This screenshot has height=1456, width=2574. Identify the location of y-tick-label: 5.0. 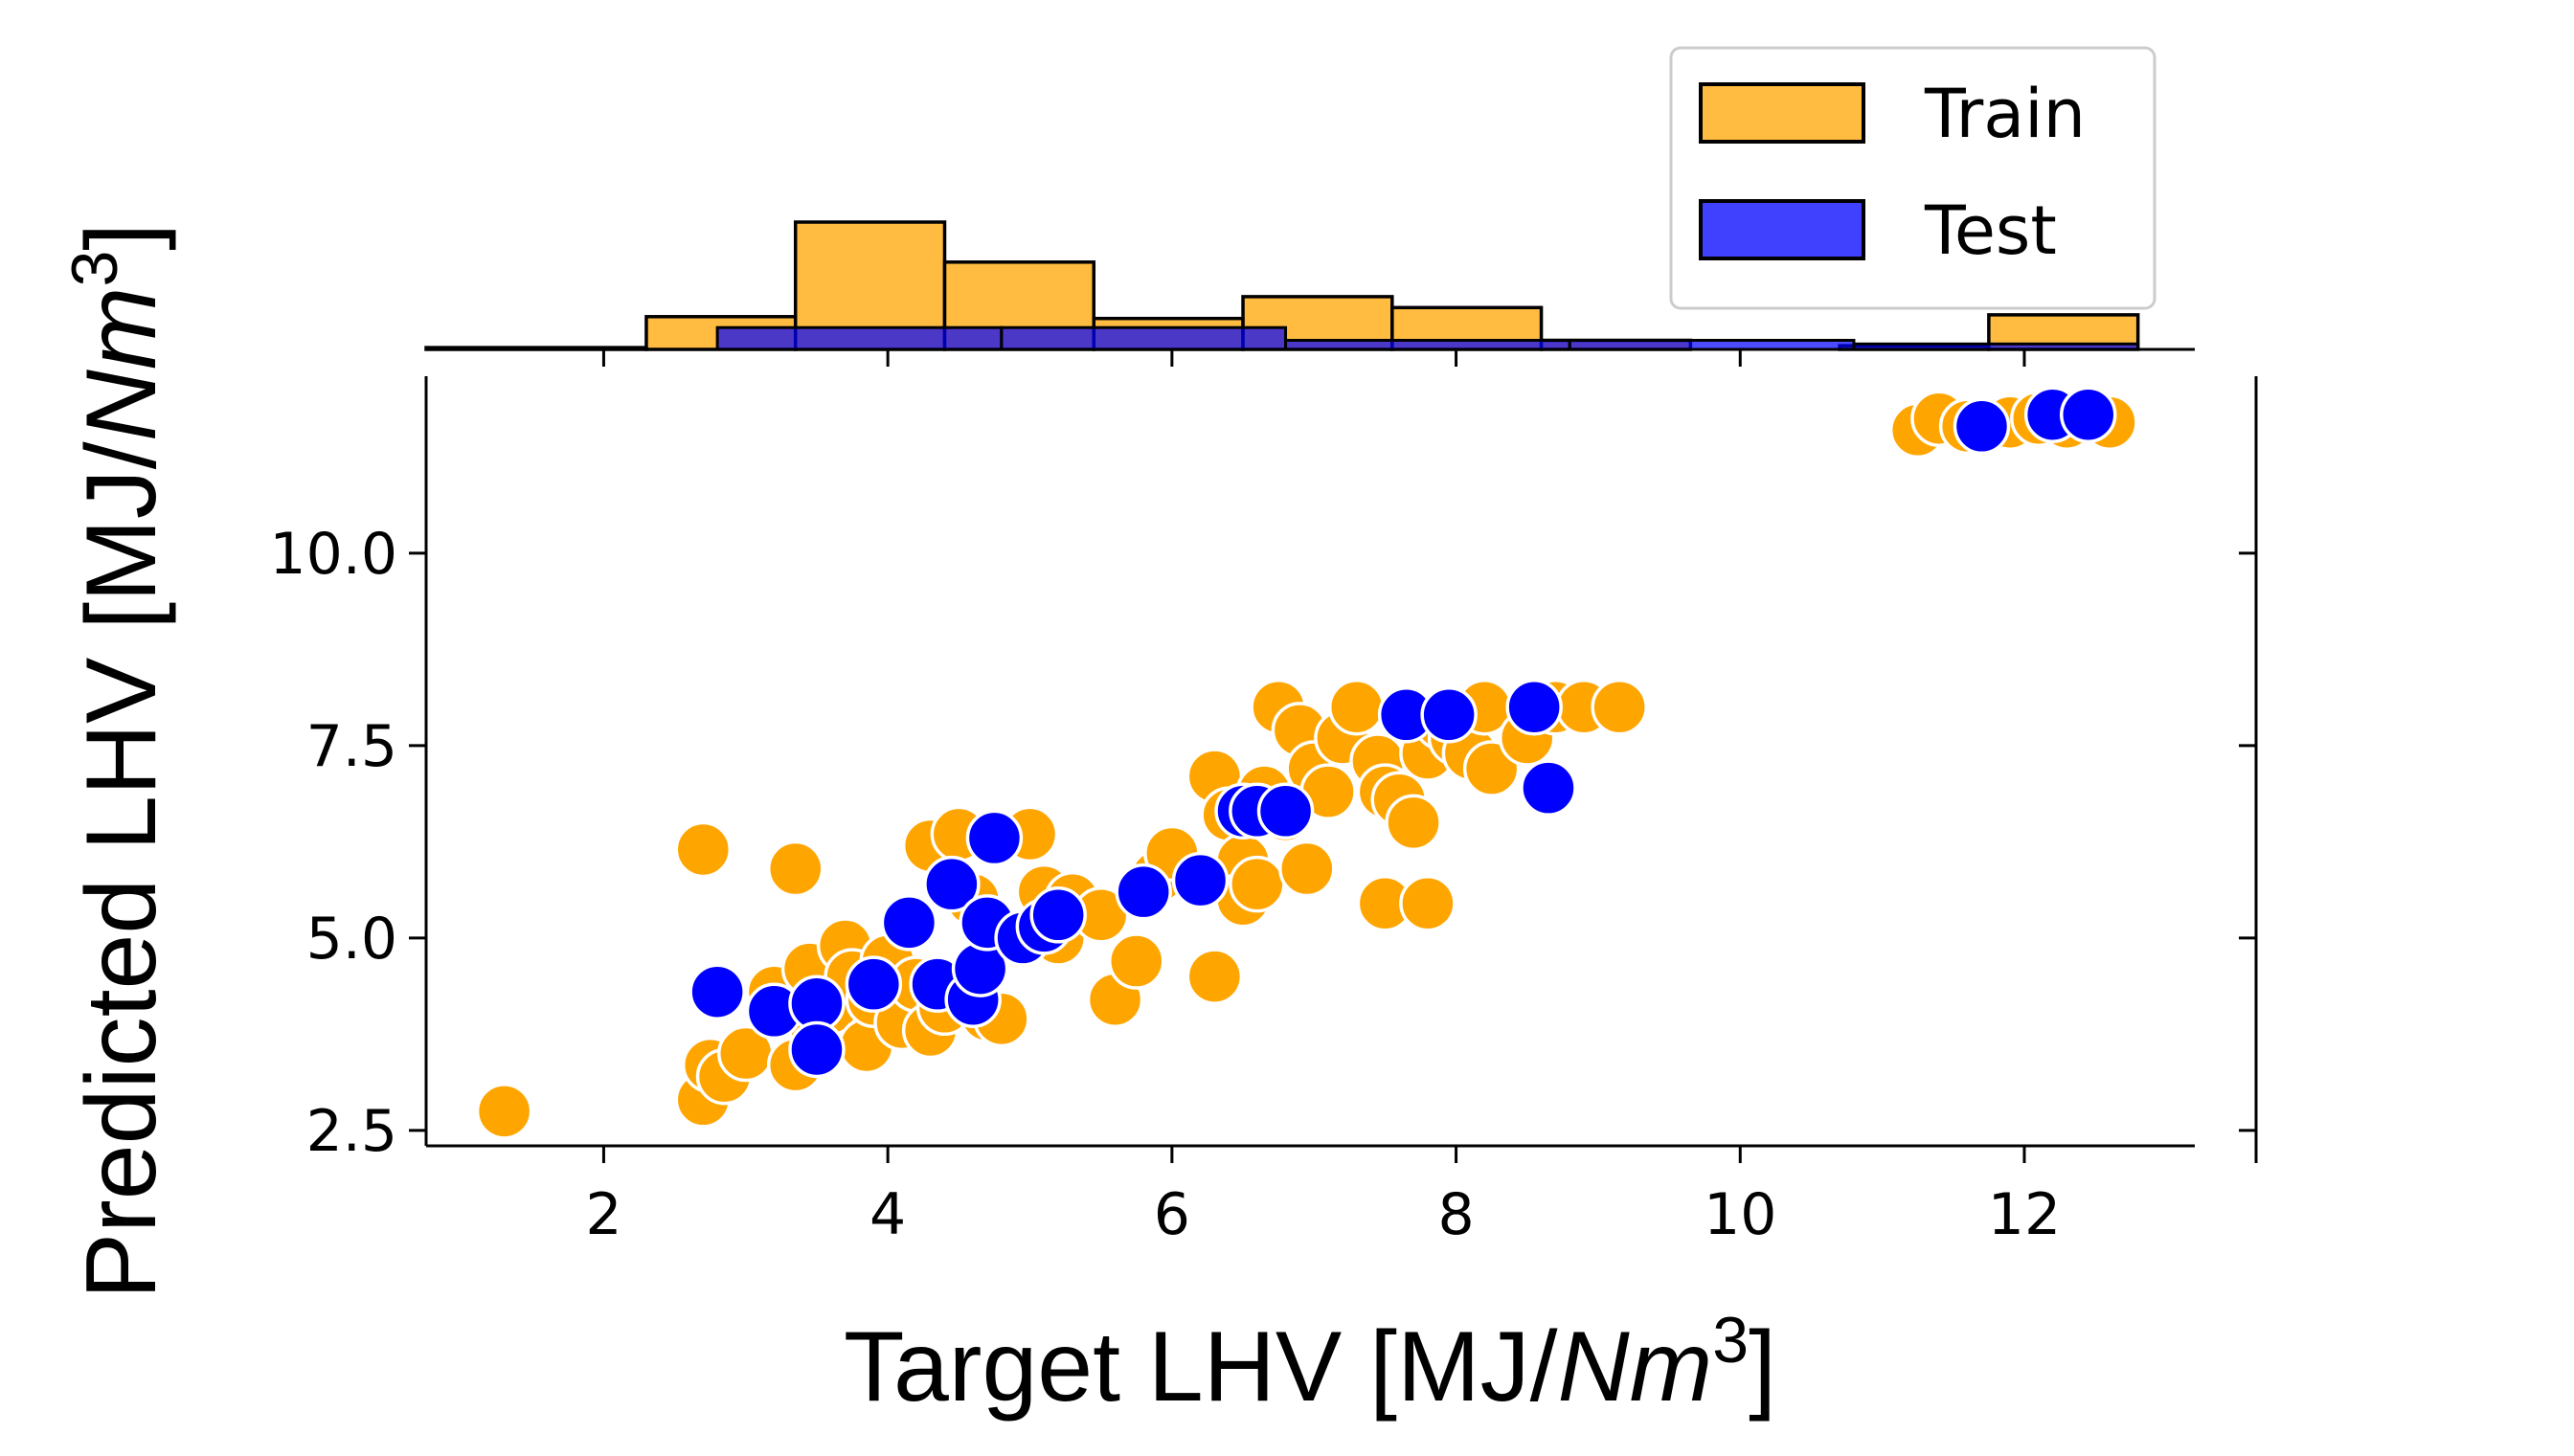
(351, 940).